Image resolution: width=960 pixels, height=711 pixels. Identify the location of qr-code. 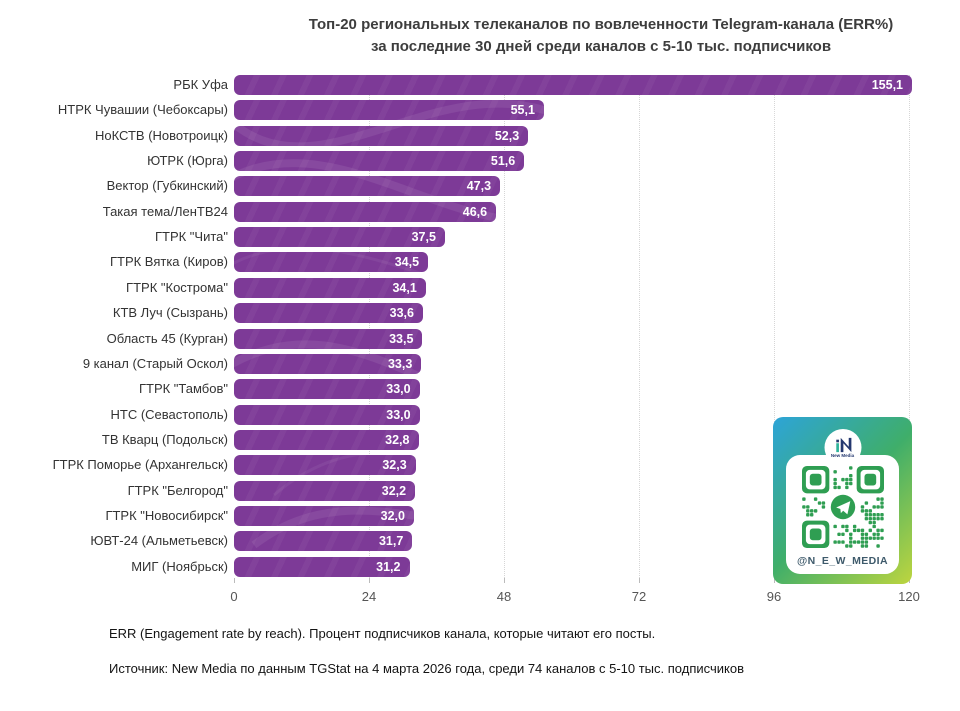
(842, 507).